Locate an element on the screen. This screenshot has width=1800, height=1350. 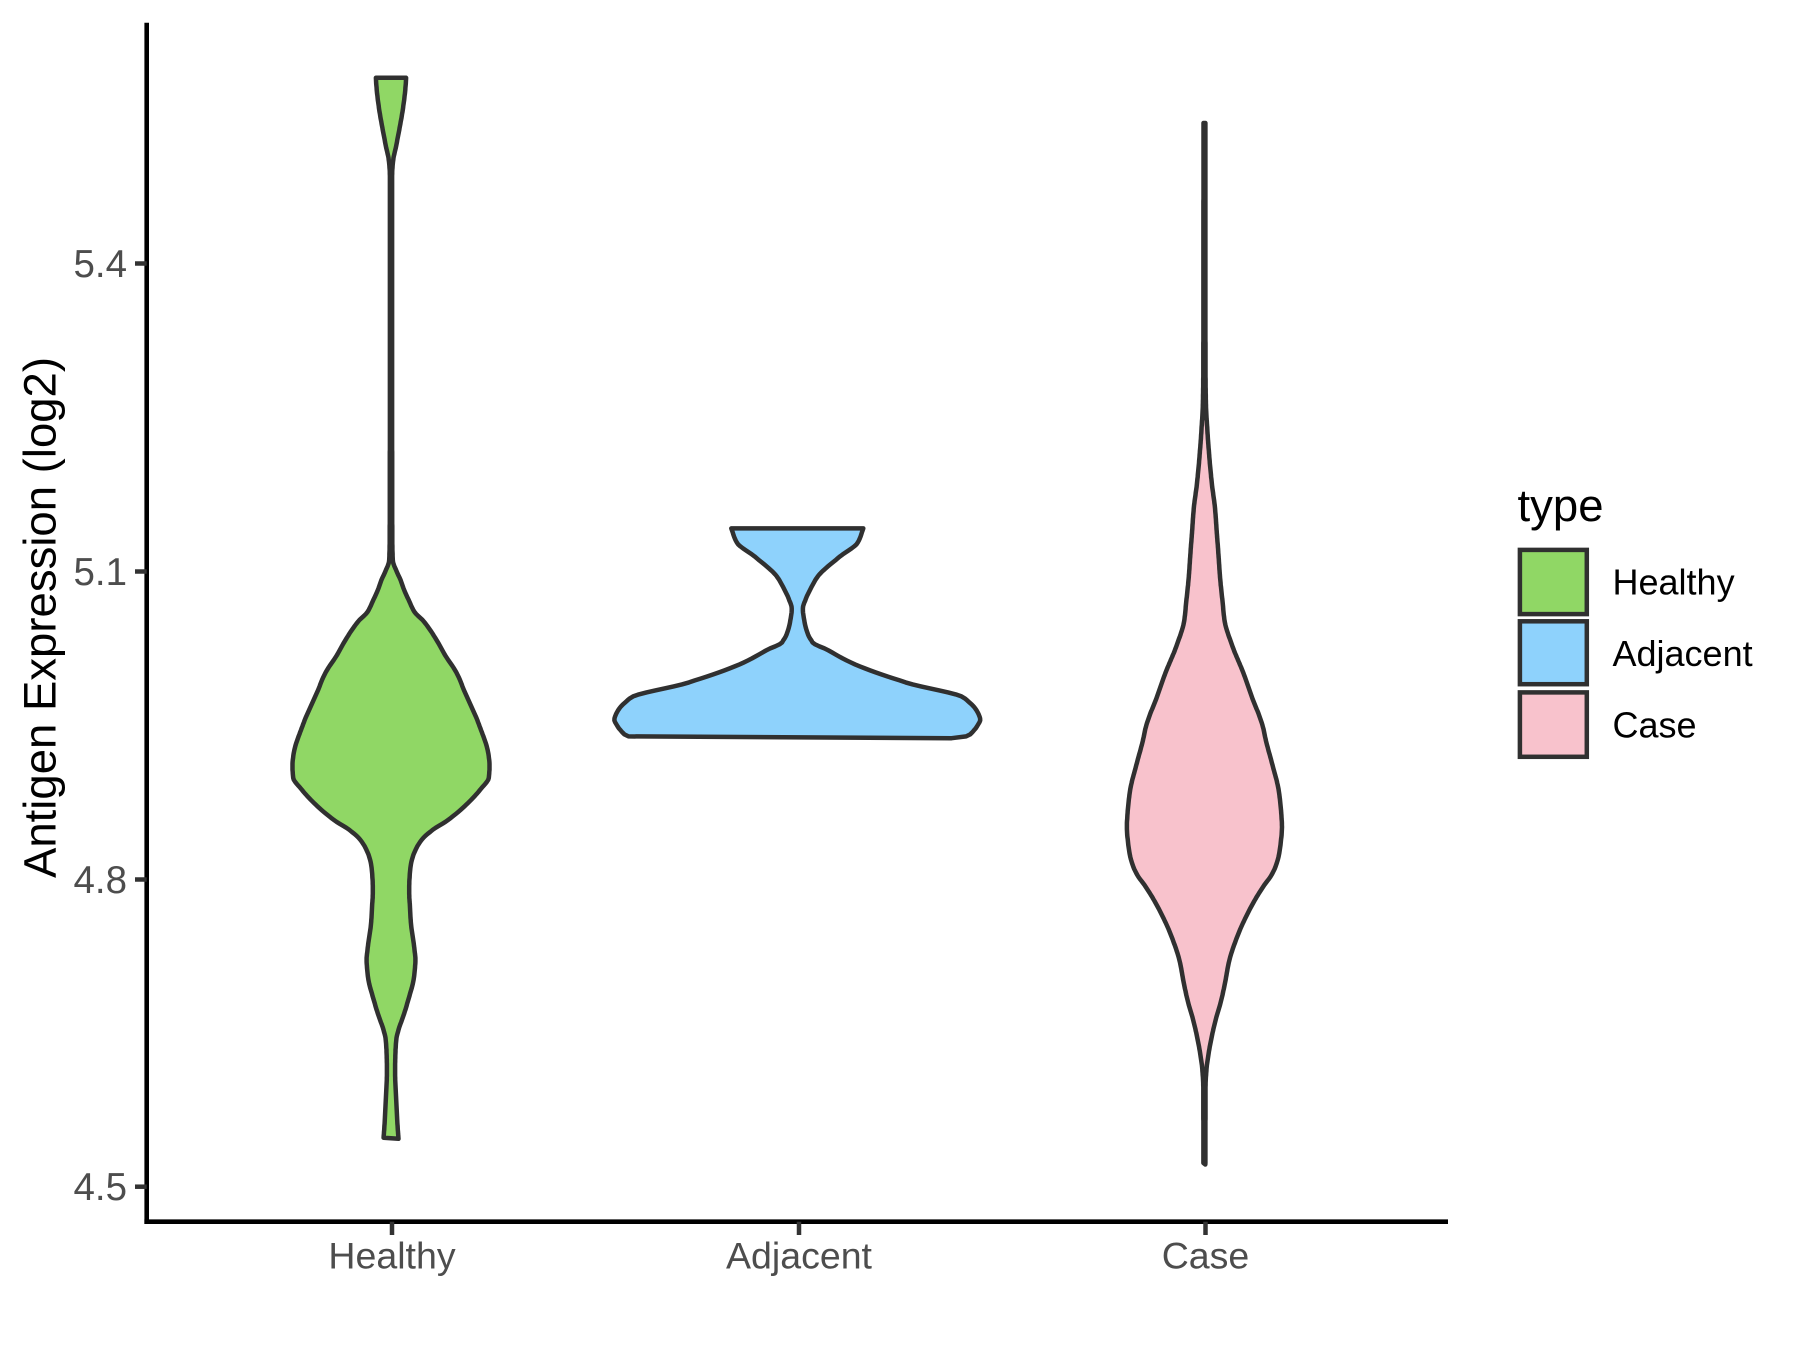
svg-text: type is located at coordinates (1561, 505).